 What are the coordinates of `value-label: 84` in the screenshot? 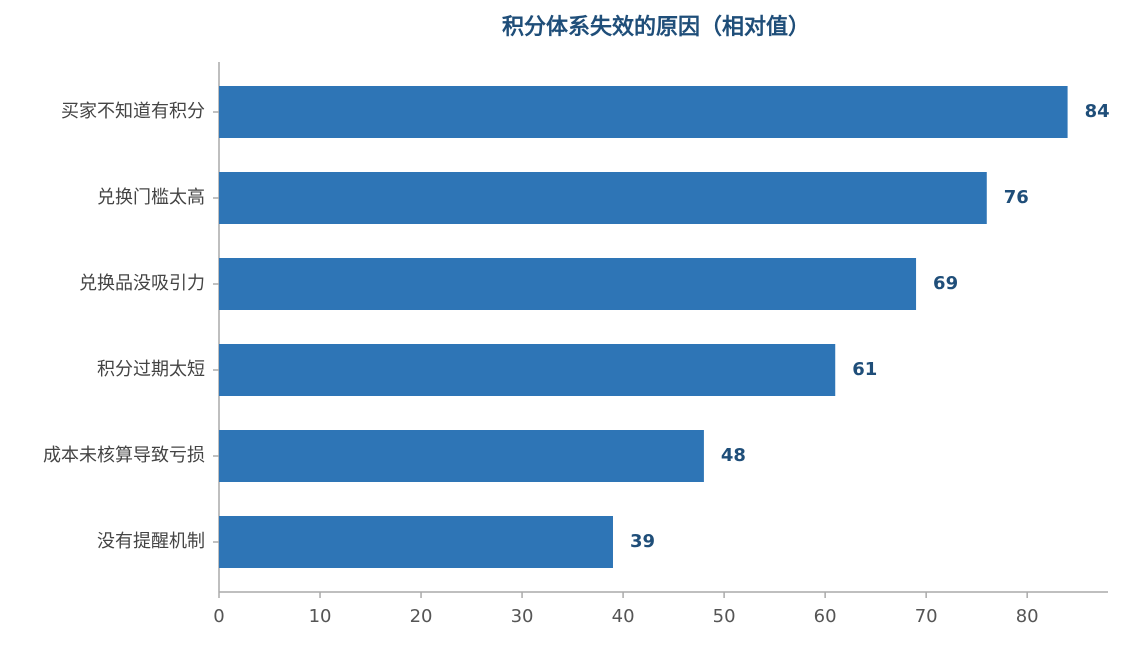 It's located at (1097, 111).